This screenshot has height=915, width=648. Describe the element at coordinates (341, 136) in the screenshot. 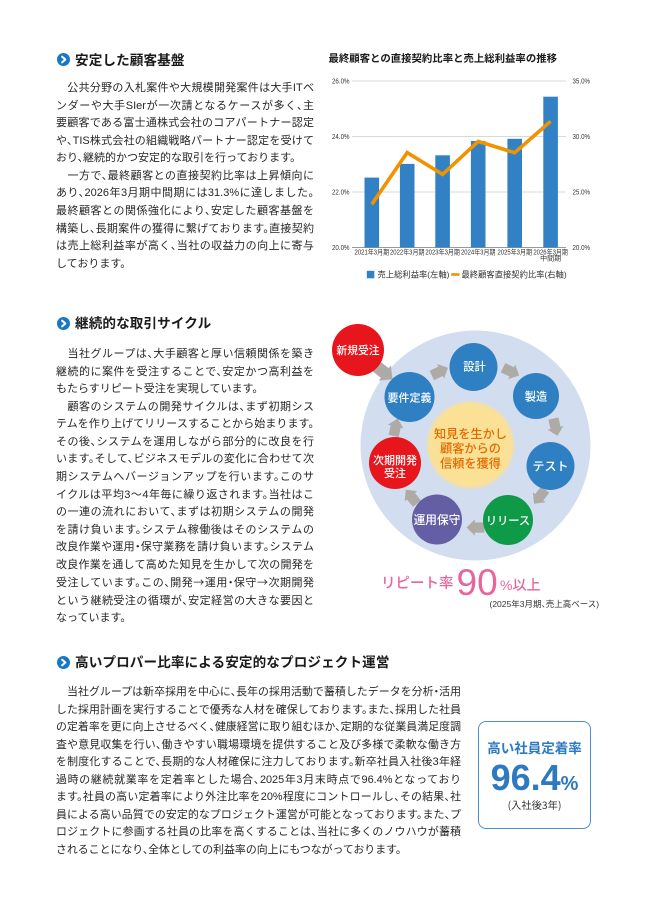

I see `svg-text: 24.0%` at that location.